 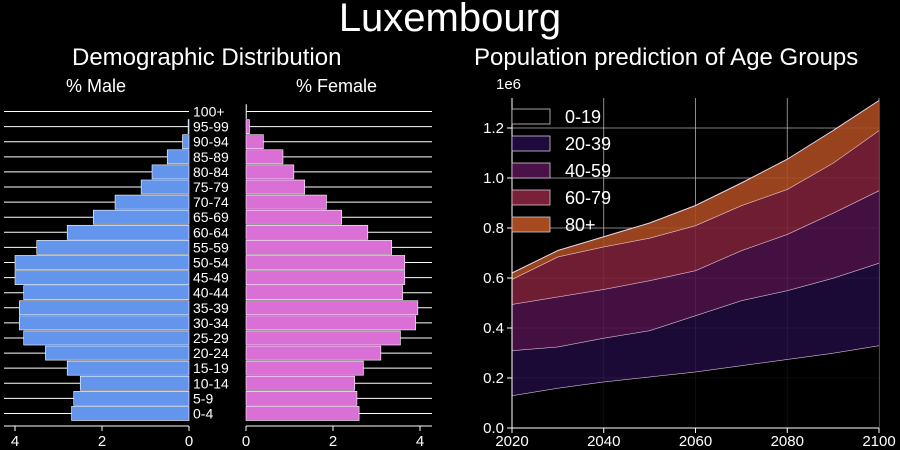 I want to click on legend-label: 40-59, so click(x=588, y=171).